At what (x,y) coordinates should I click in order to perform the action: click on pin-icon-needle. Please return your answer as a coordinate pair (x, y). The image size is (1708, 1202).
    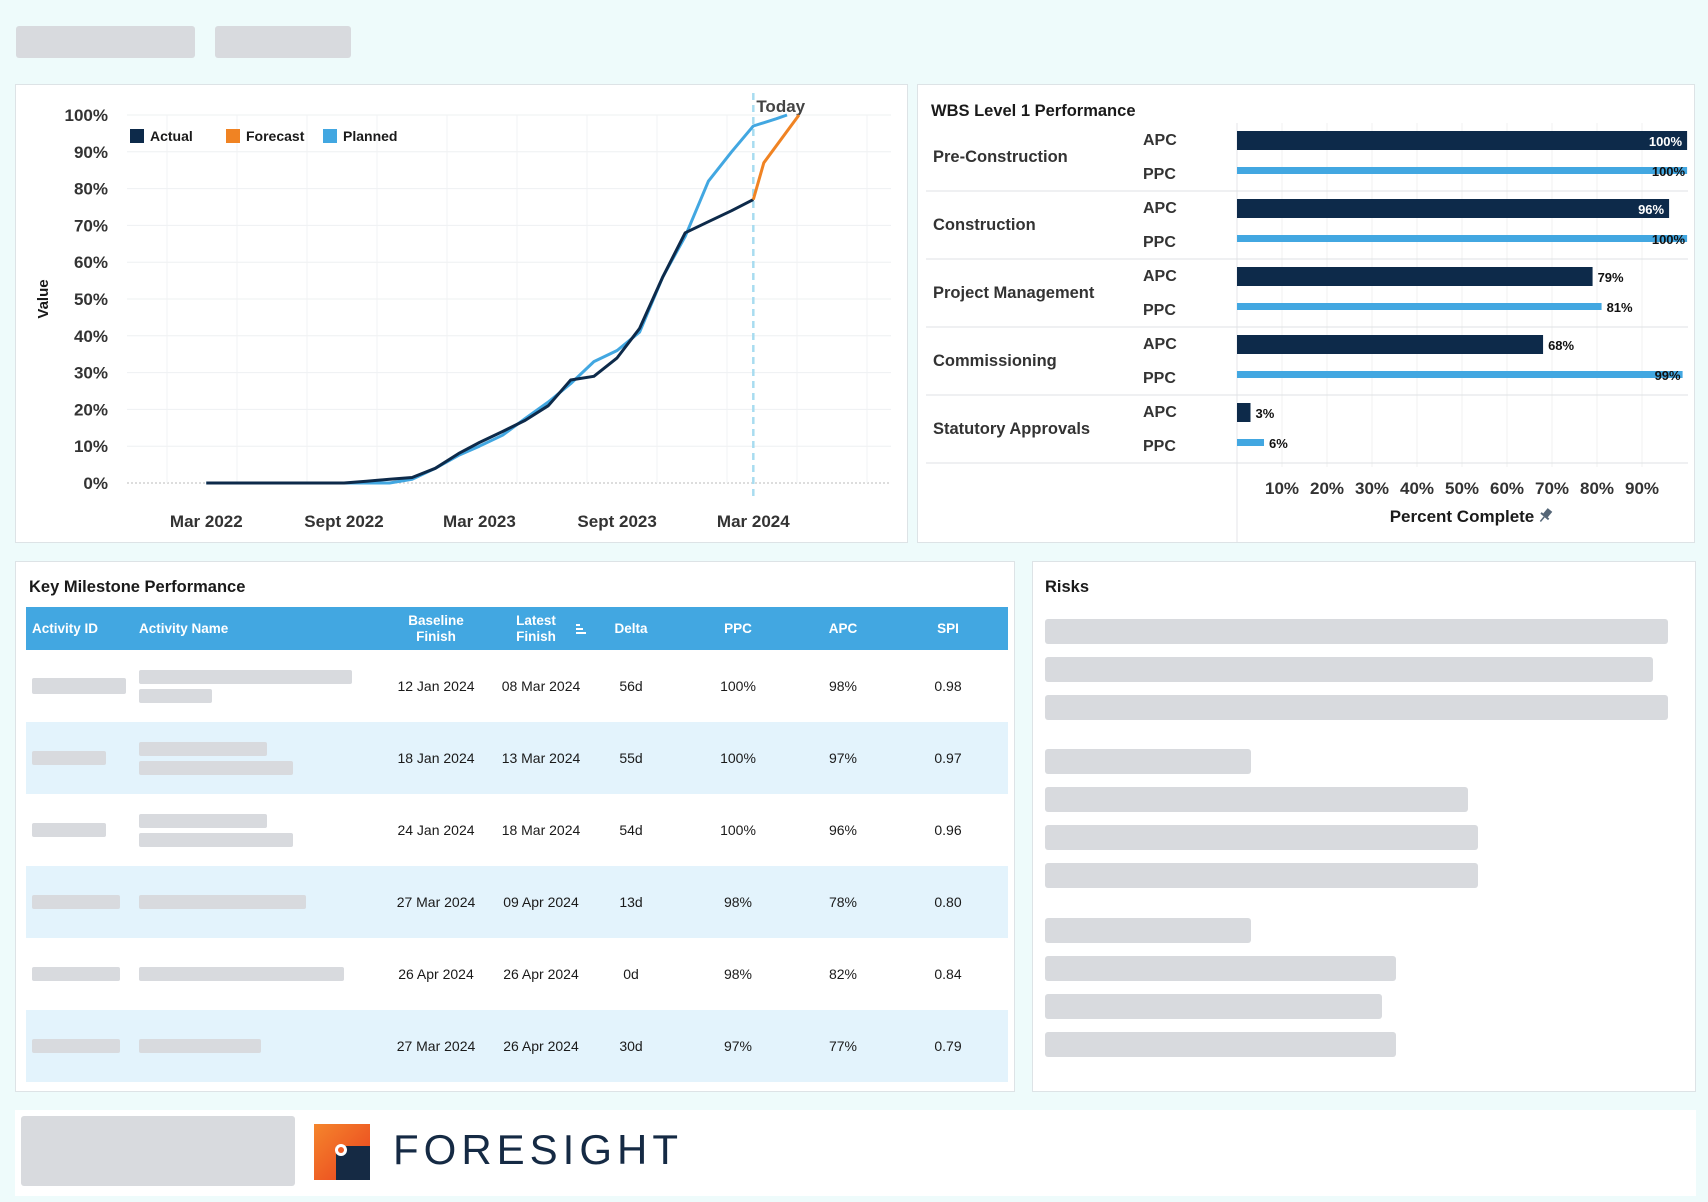
    Looking at the image, I should click on (1542, 519).